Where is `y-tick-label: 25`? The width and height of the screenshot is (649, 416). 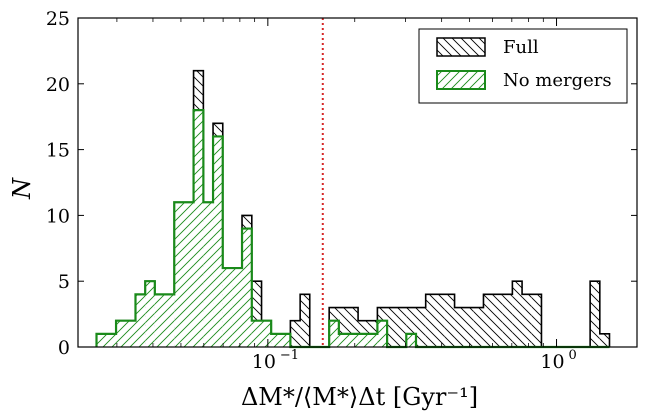 y-tick-label: 25 is located at coordinates (58, 19).